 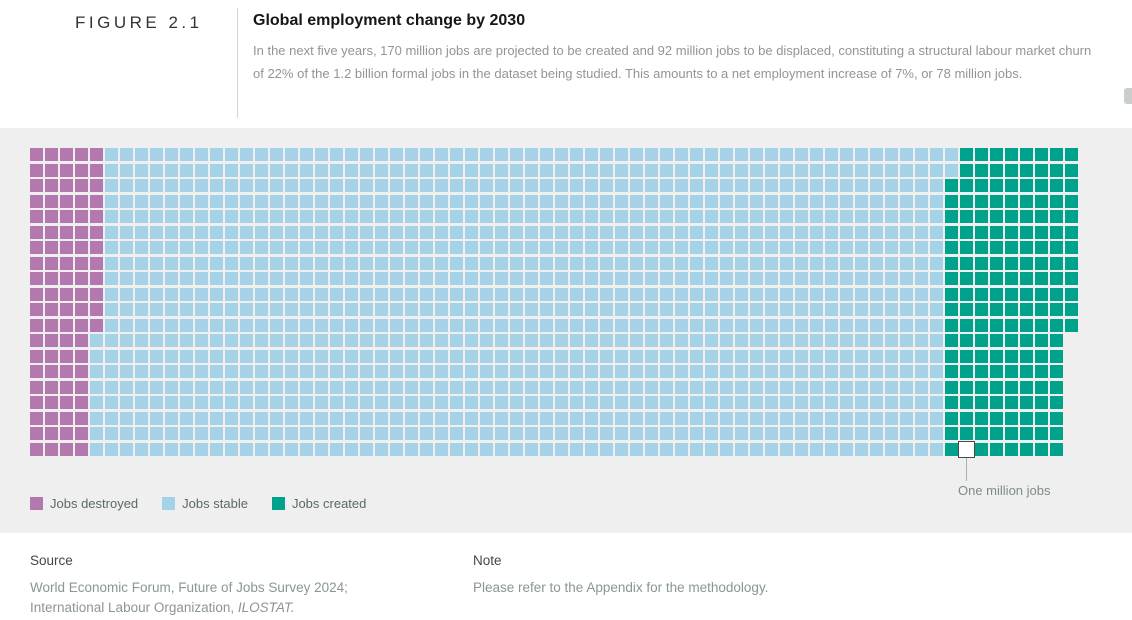 I want to click on scrollbar-thumb, so click(x=1128, y=96).